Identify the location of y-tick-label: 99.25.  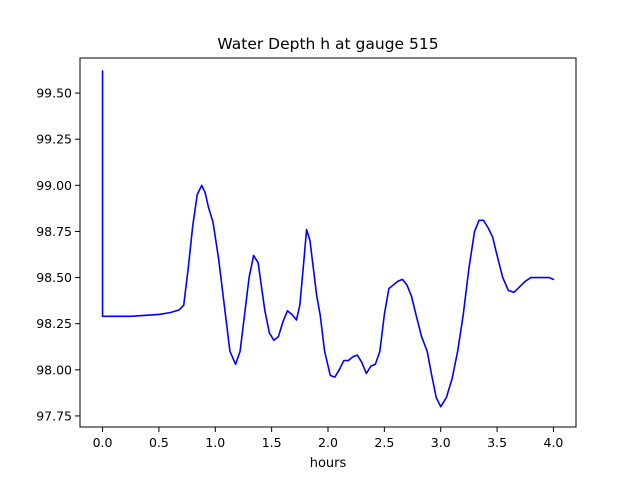
(54, 139).